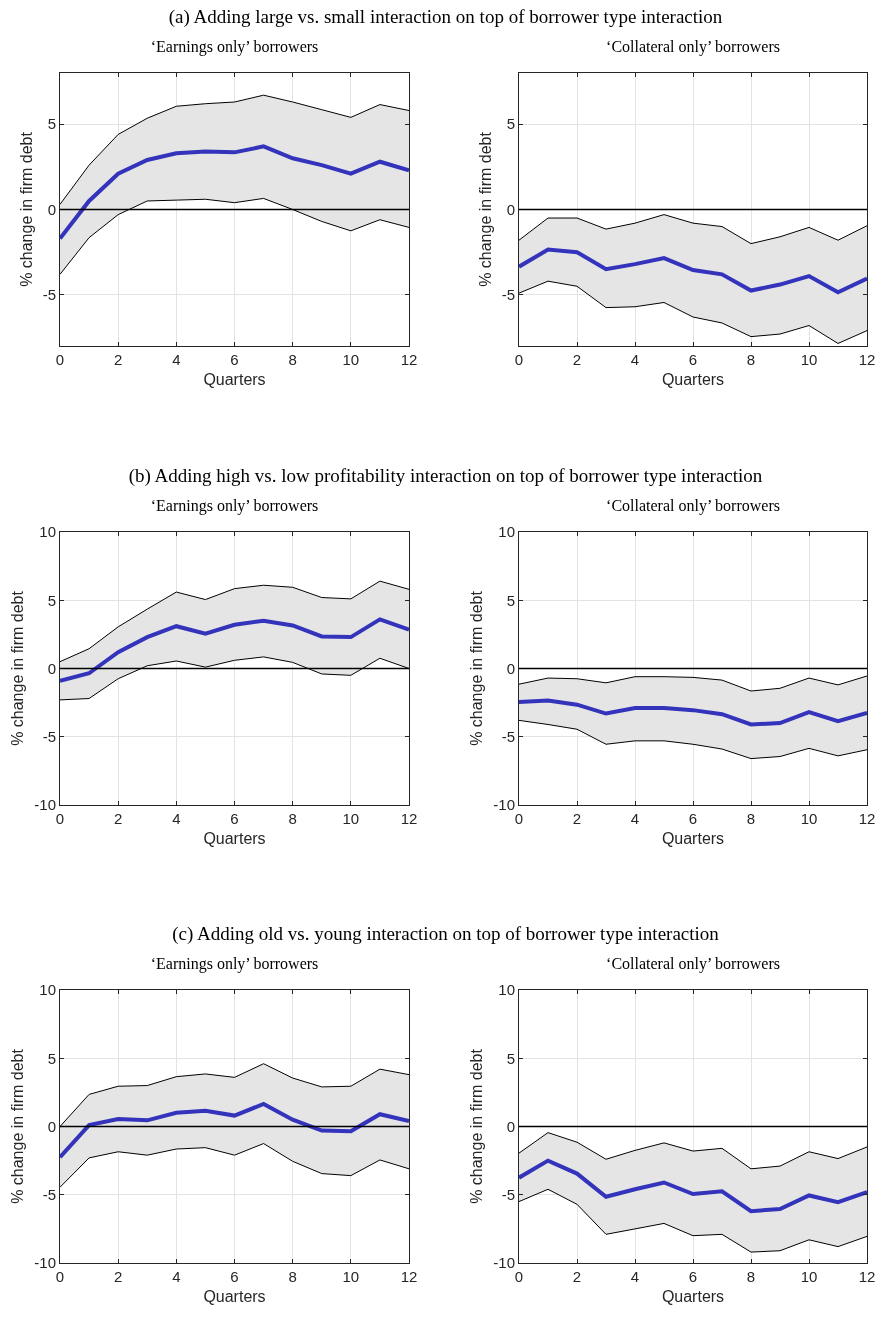  What do you see at coordinates (445, 476) in the screenshot?
I see `chart-title: (b) Adding high vs. low profitability interaction on top of borrower type interaction` at bounding box center [445, 476].